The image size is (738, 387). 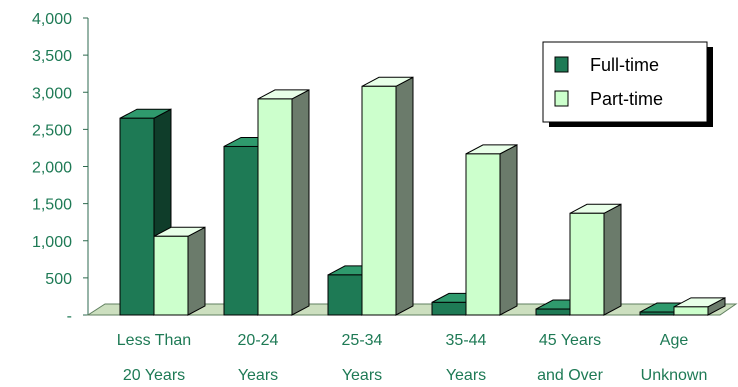 What do you see at coordinates (58, 279) in the screenshot?
I see `y-tick-label: 500` at bounding box center [58, 279].